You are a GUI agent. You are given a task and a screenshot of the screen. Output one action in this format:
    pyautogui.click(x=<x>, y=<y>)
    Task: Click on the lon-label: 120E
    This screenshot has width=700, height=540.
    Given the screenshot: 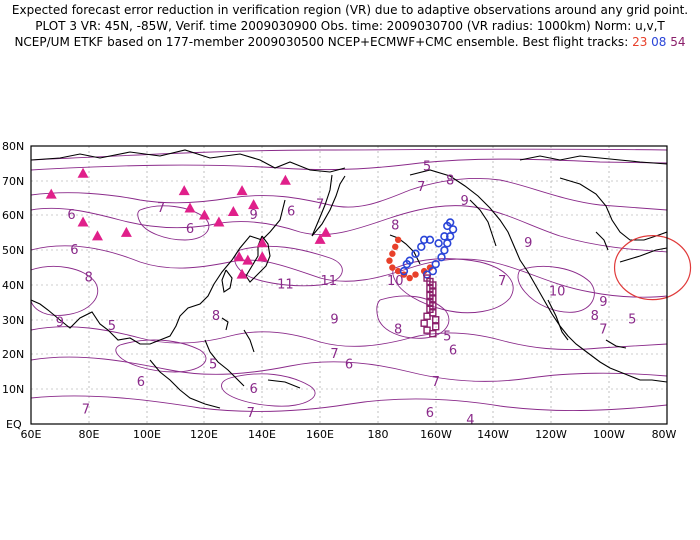 What is the action you would take?
    pyautogui.click(x=204, y=434)
    